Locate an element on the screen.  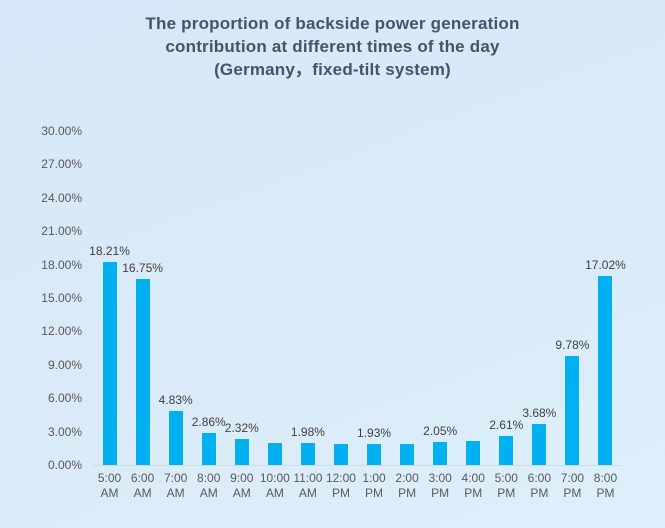
bar-slot: 1.93% is located at coordinates (374, 298).